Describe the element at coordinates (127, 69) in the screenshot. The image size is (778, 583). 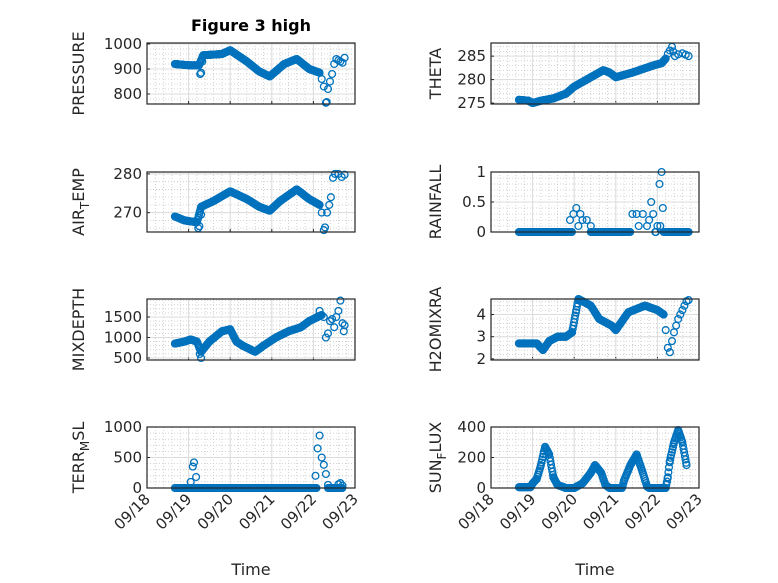
I see `y-tick-label: 900` at that location.